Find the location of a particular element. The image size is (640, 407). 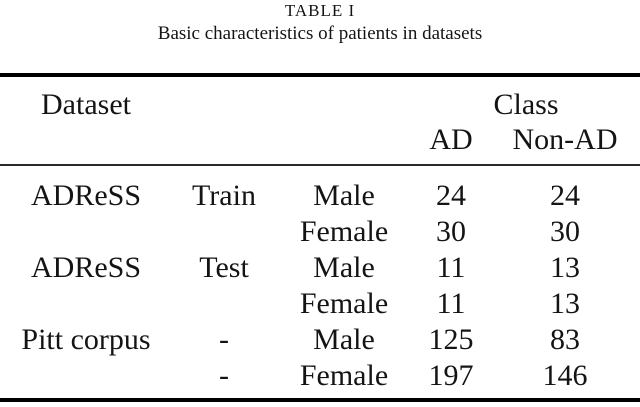

cell-split: Test is located at coordinates (224, 267).